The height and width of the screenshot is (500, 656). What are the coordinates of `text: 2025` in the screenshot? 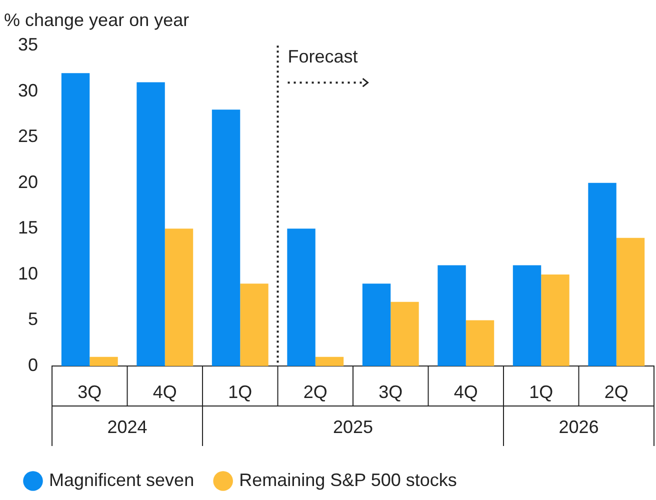 It's located at (353, 426).